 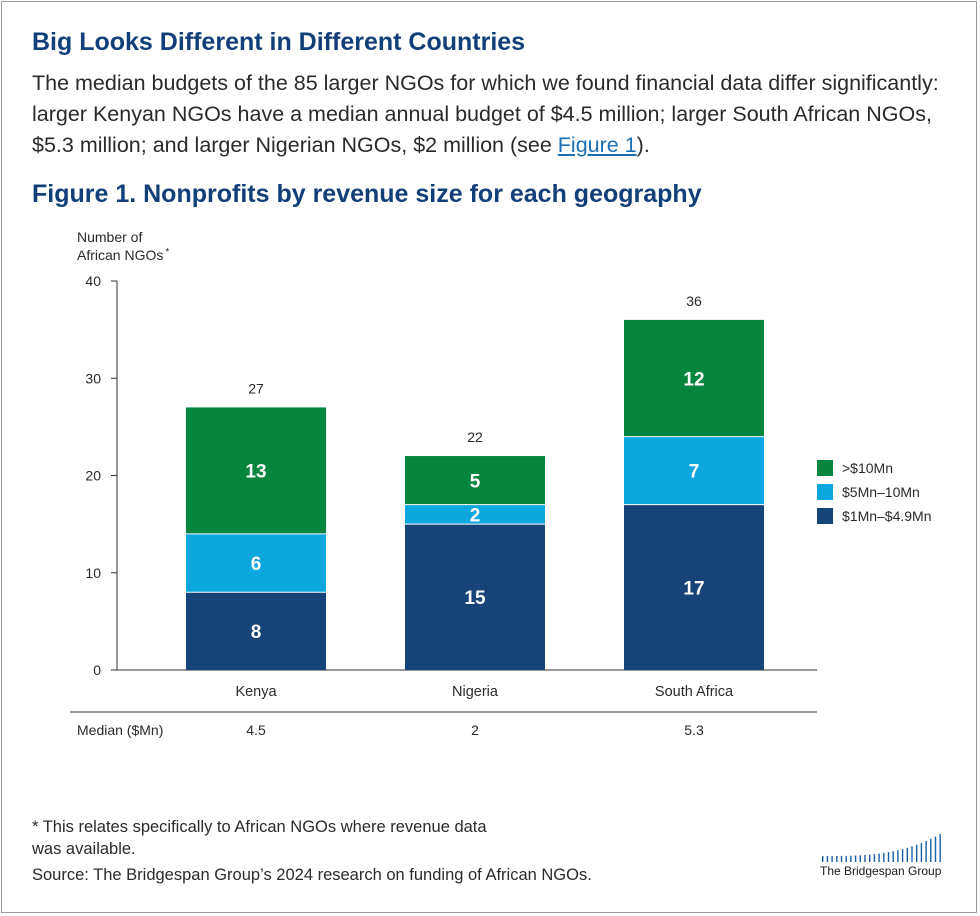 What do you see at coordinates (256, 692) in the screenshot?
I see `category-label: Kenya` at bounding box center [256, 692].